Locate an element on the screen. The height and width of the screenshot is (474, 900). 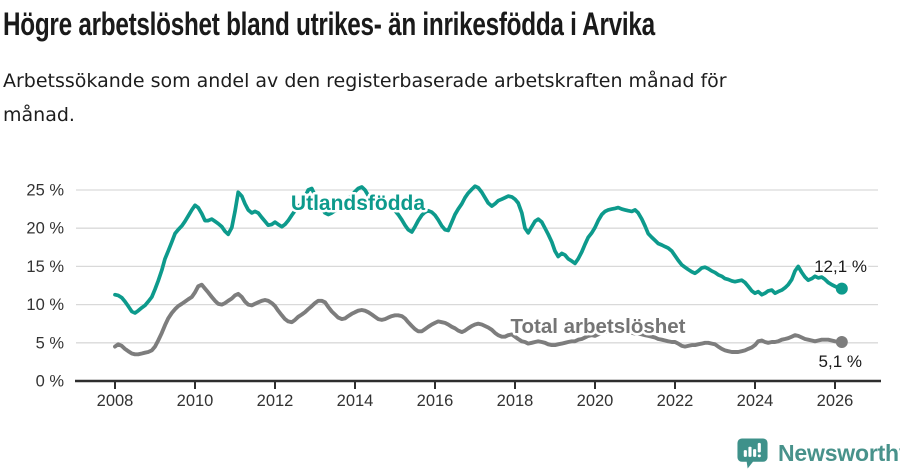
newsworthy-logo: Newsworthy is located at coordinates (818, 453).